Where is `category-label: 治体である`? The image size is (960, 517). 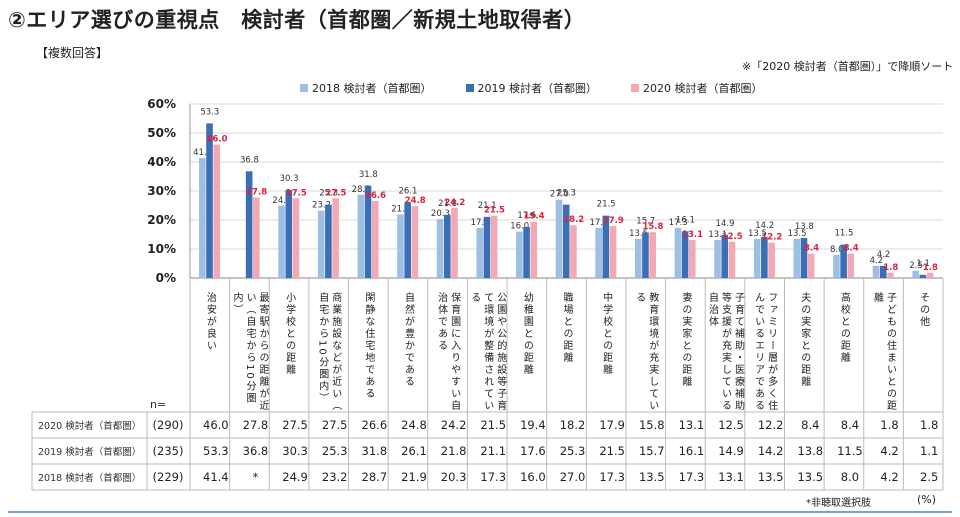
category-label: 治体である is located at coordinates (442, 321).